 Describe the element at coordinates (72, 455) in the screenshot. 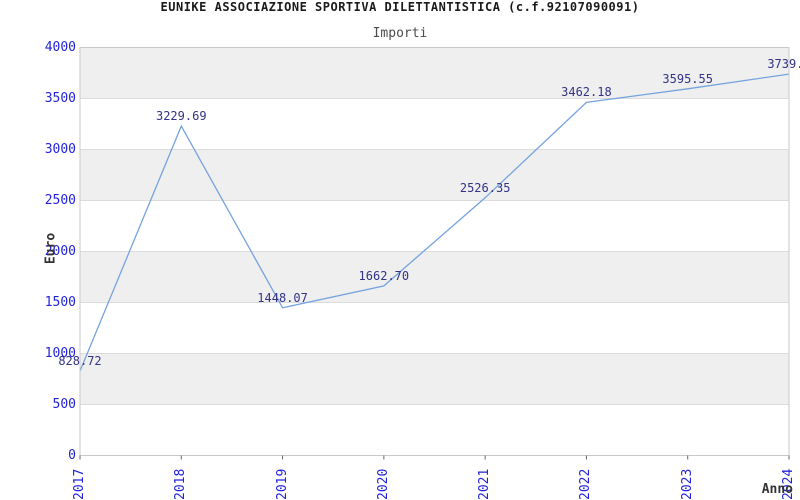

I see `y-tick-label: 0` at that location.